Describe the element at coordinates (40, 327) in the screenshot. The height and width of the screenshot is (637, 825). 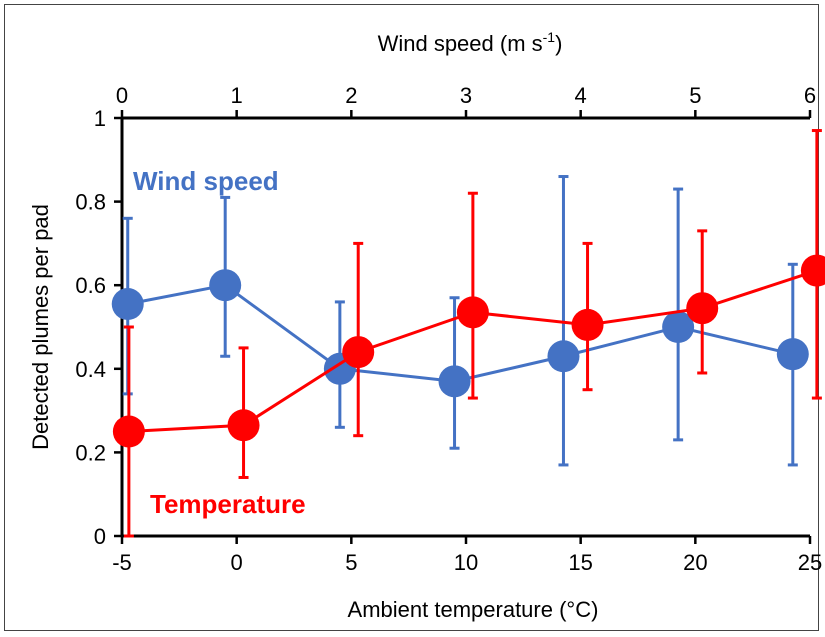
I see `y-axis-title: Detected plumes per pad` at that location.